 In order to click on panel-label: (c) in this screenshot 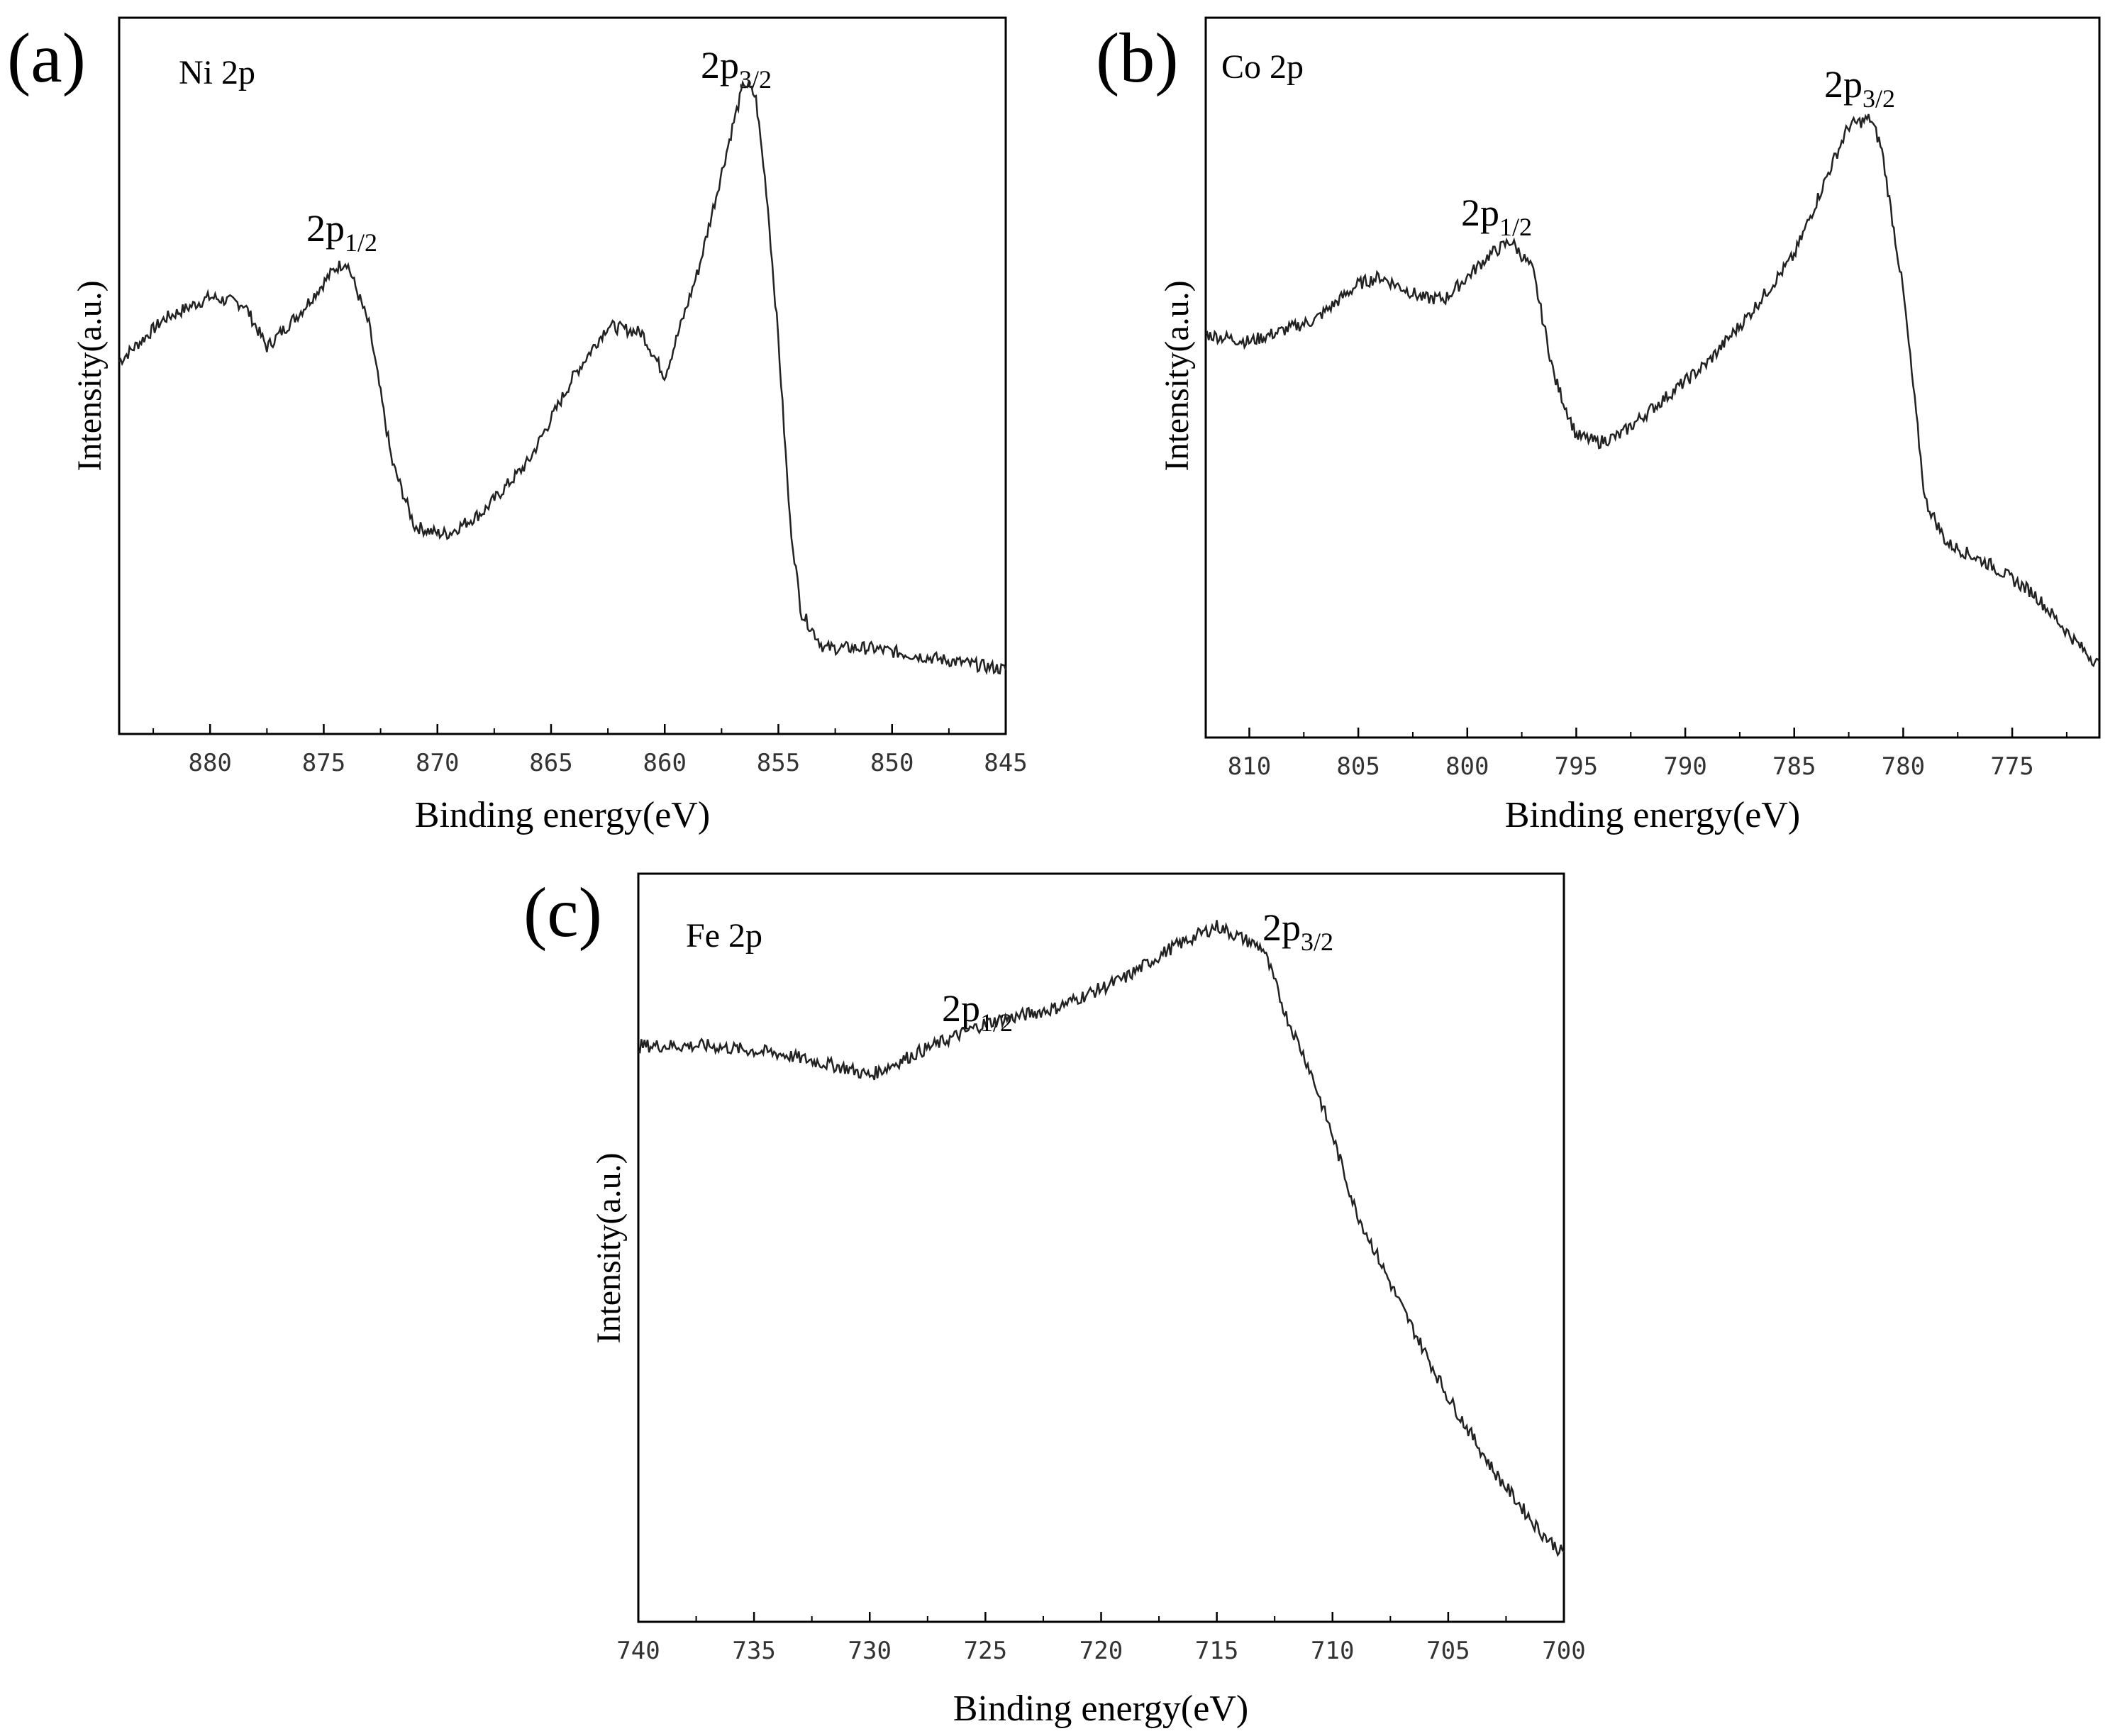, I will do `click(563, 912)`.